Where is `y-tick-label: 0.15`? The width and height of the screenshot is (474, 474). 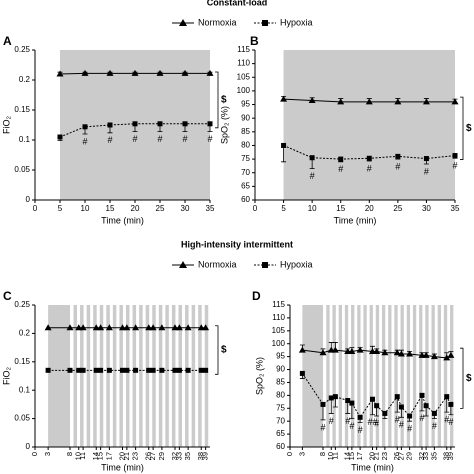
y-tick-label: 0.15 is located at coordinates (22, 109).